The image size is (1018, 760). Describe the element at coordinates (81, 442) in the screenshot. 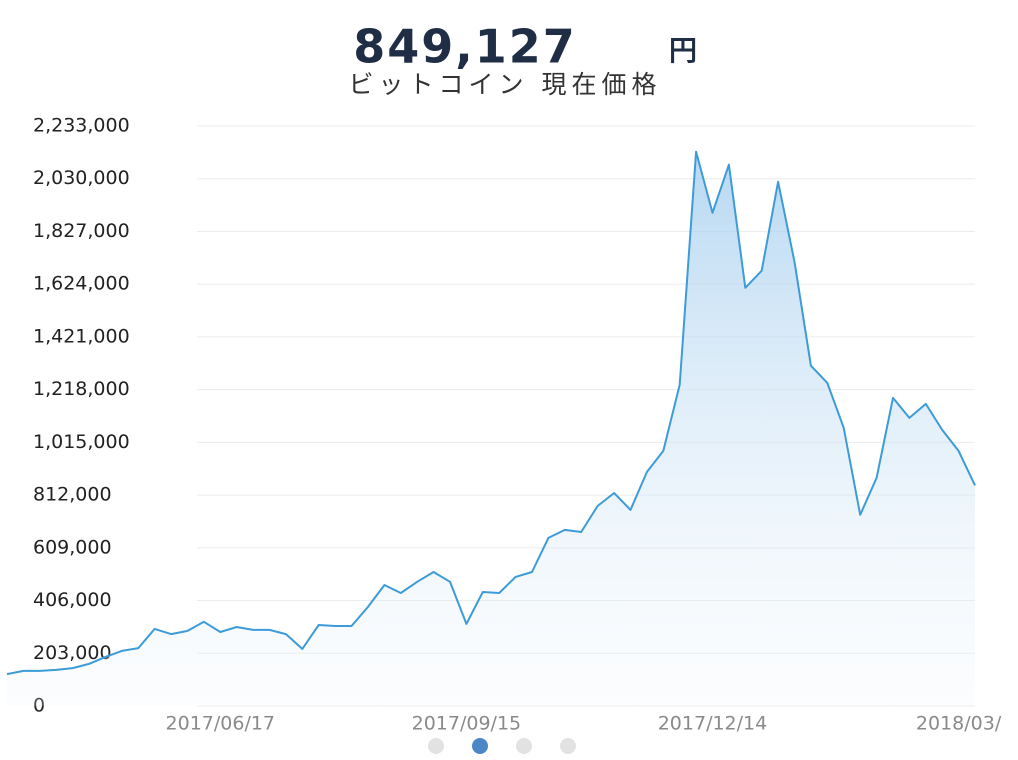

I see `y-tick-label: 1,015,000` at that location.